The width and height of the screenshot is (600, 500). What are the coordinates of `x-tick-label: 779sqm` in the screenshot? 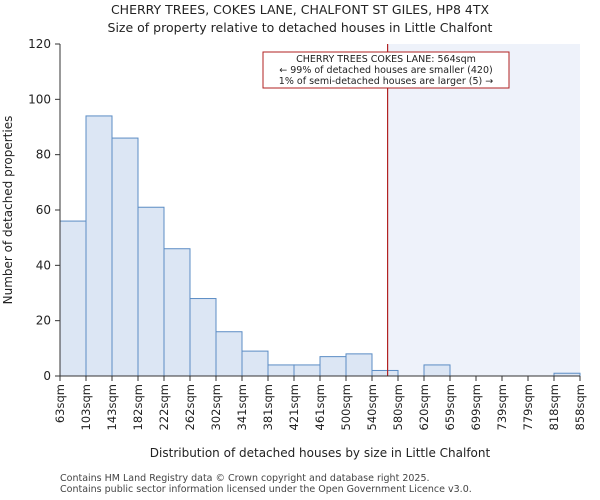 It's located at (528, 407).